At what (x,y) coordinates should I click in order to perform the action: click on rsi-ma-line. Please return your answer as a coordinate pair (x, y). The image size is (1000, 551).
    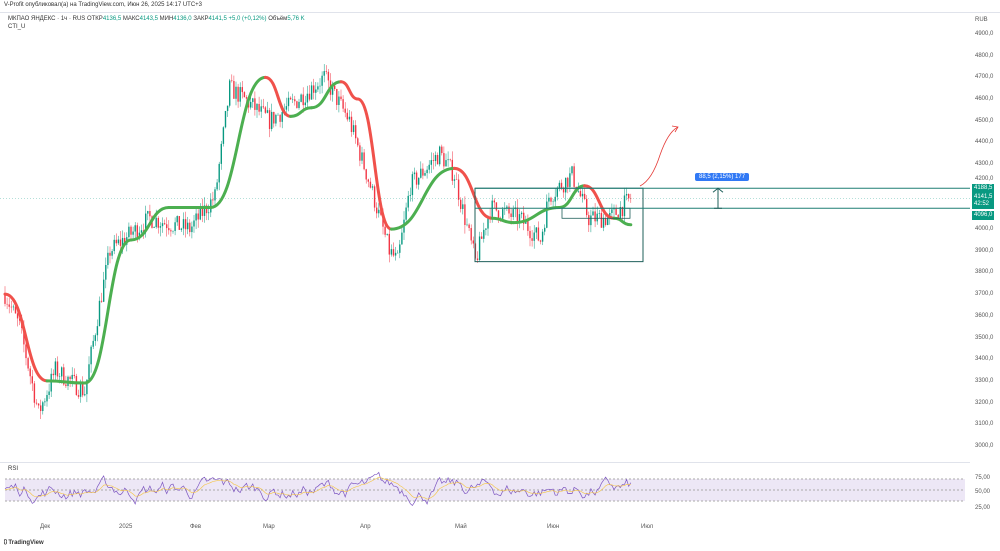
    Looking at the image, I should click on (317, 488).